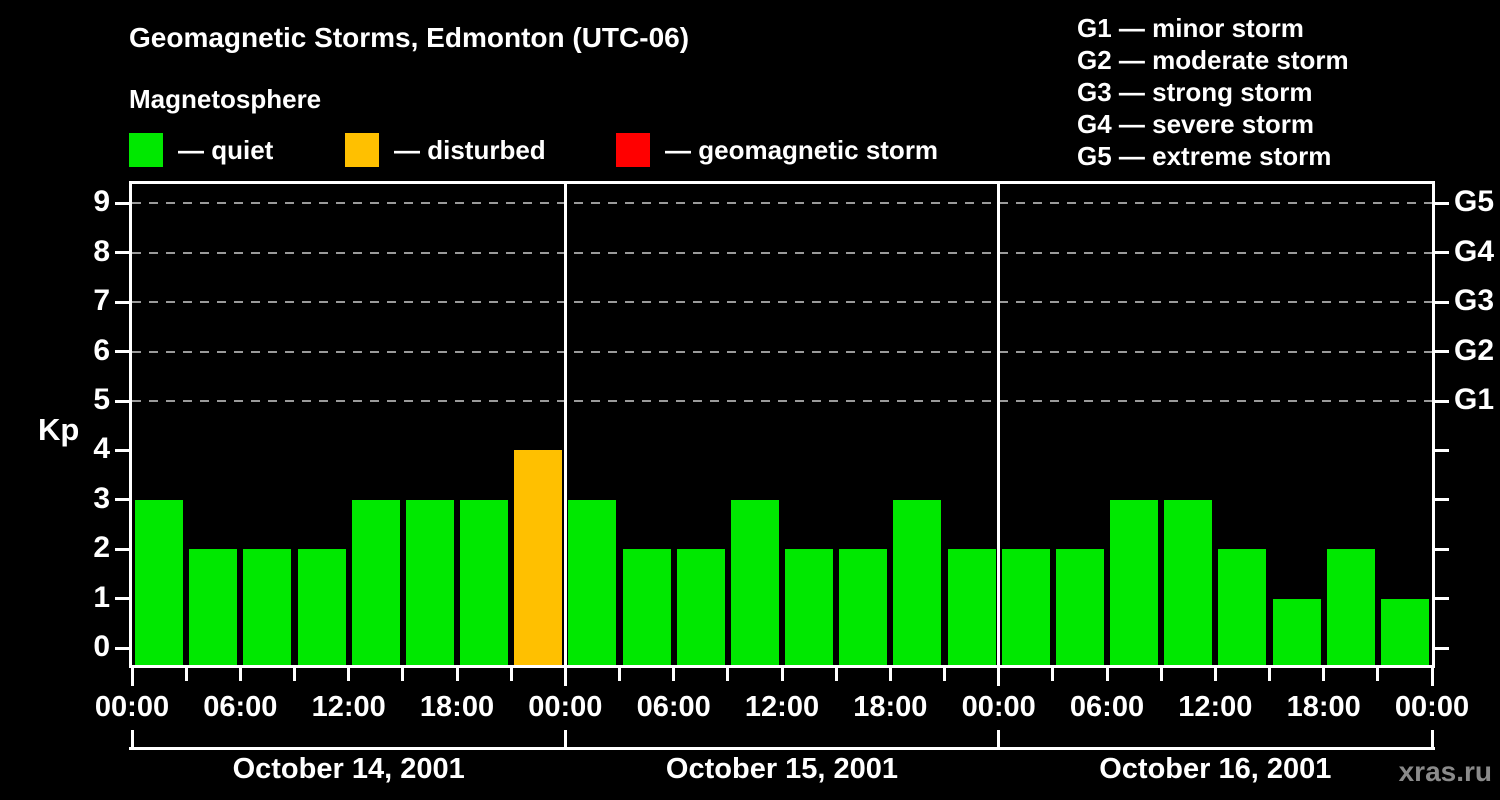 This screenshot has height=800, width=1500. What do you see at coordinates (1196, 124) in the screenshot?
I see `g-scale-line-4: G4 — severe storm` at bounding box center [1196, 124].